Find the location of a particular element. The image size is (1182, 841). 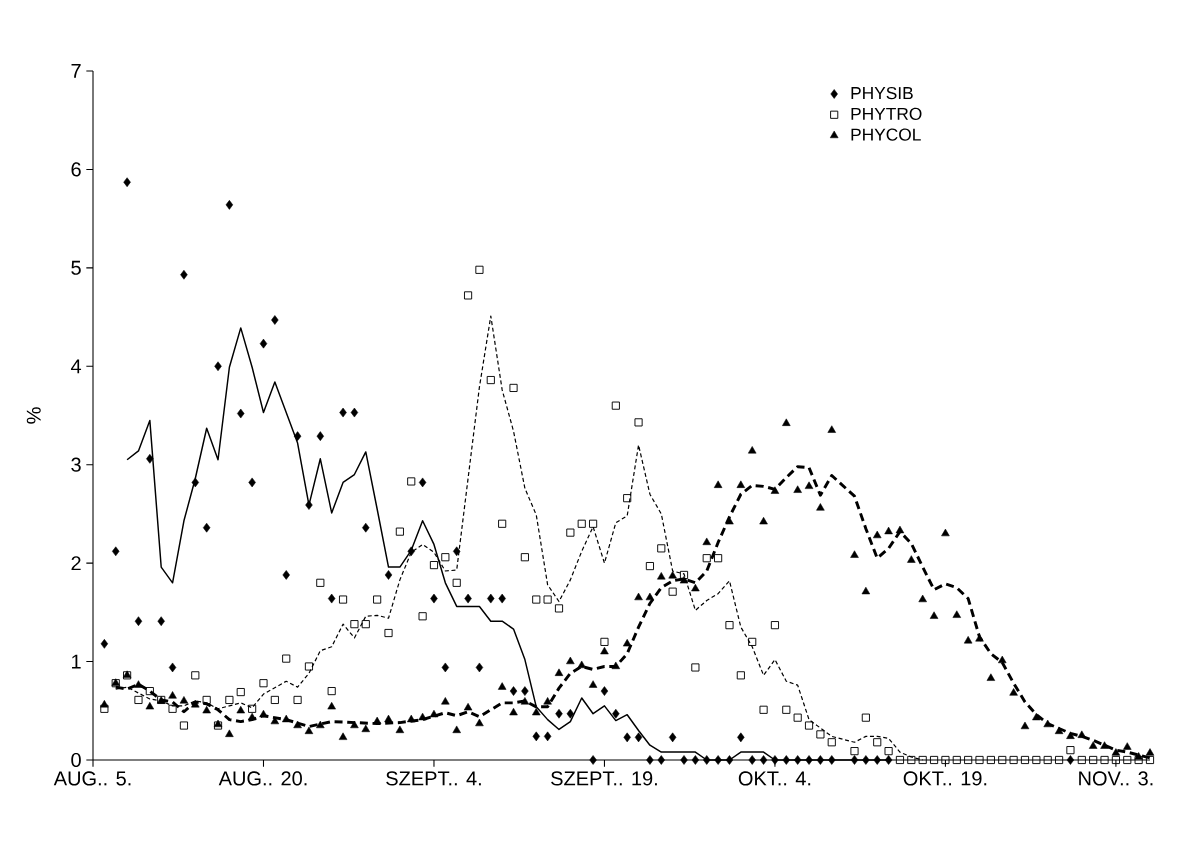

y-axis-title: % is located at coordinates (33, 415).